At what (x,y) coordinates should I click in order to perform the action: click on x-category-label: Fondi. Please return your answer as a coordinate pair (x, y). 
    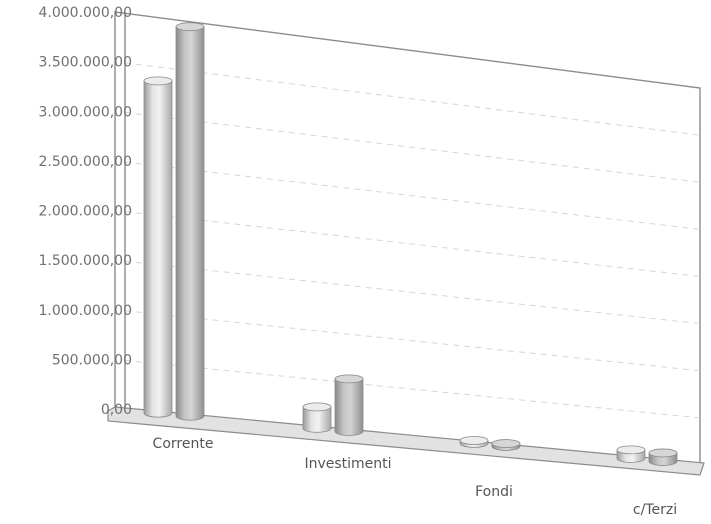
    Looking at the image, I should click on (494, 492).